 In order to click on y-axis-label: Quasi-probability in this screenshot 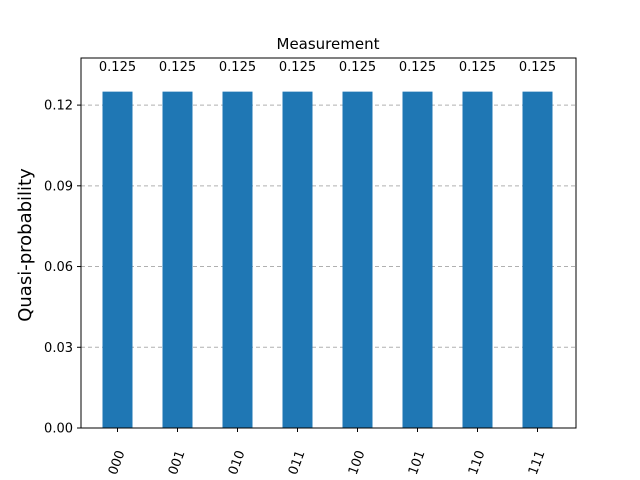, I will do `click(25, 245)`.